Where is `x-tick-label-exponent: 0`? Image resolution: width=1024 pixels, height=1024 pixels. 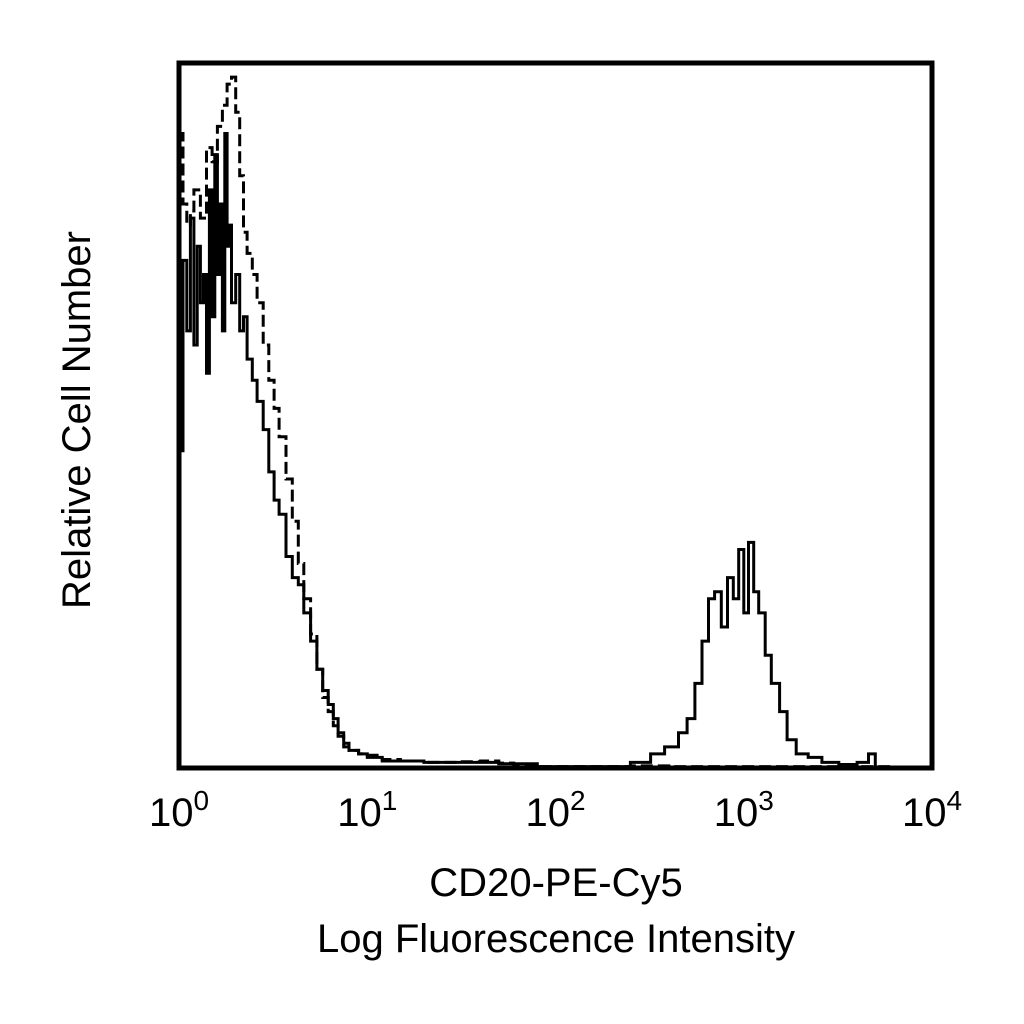
x-tick-label-exponent: 0 is located at coordinates (201, 800).